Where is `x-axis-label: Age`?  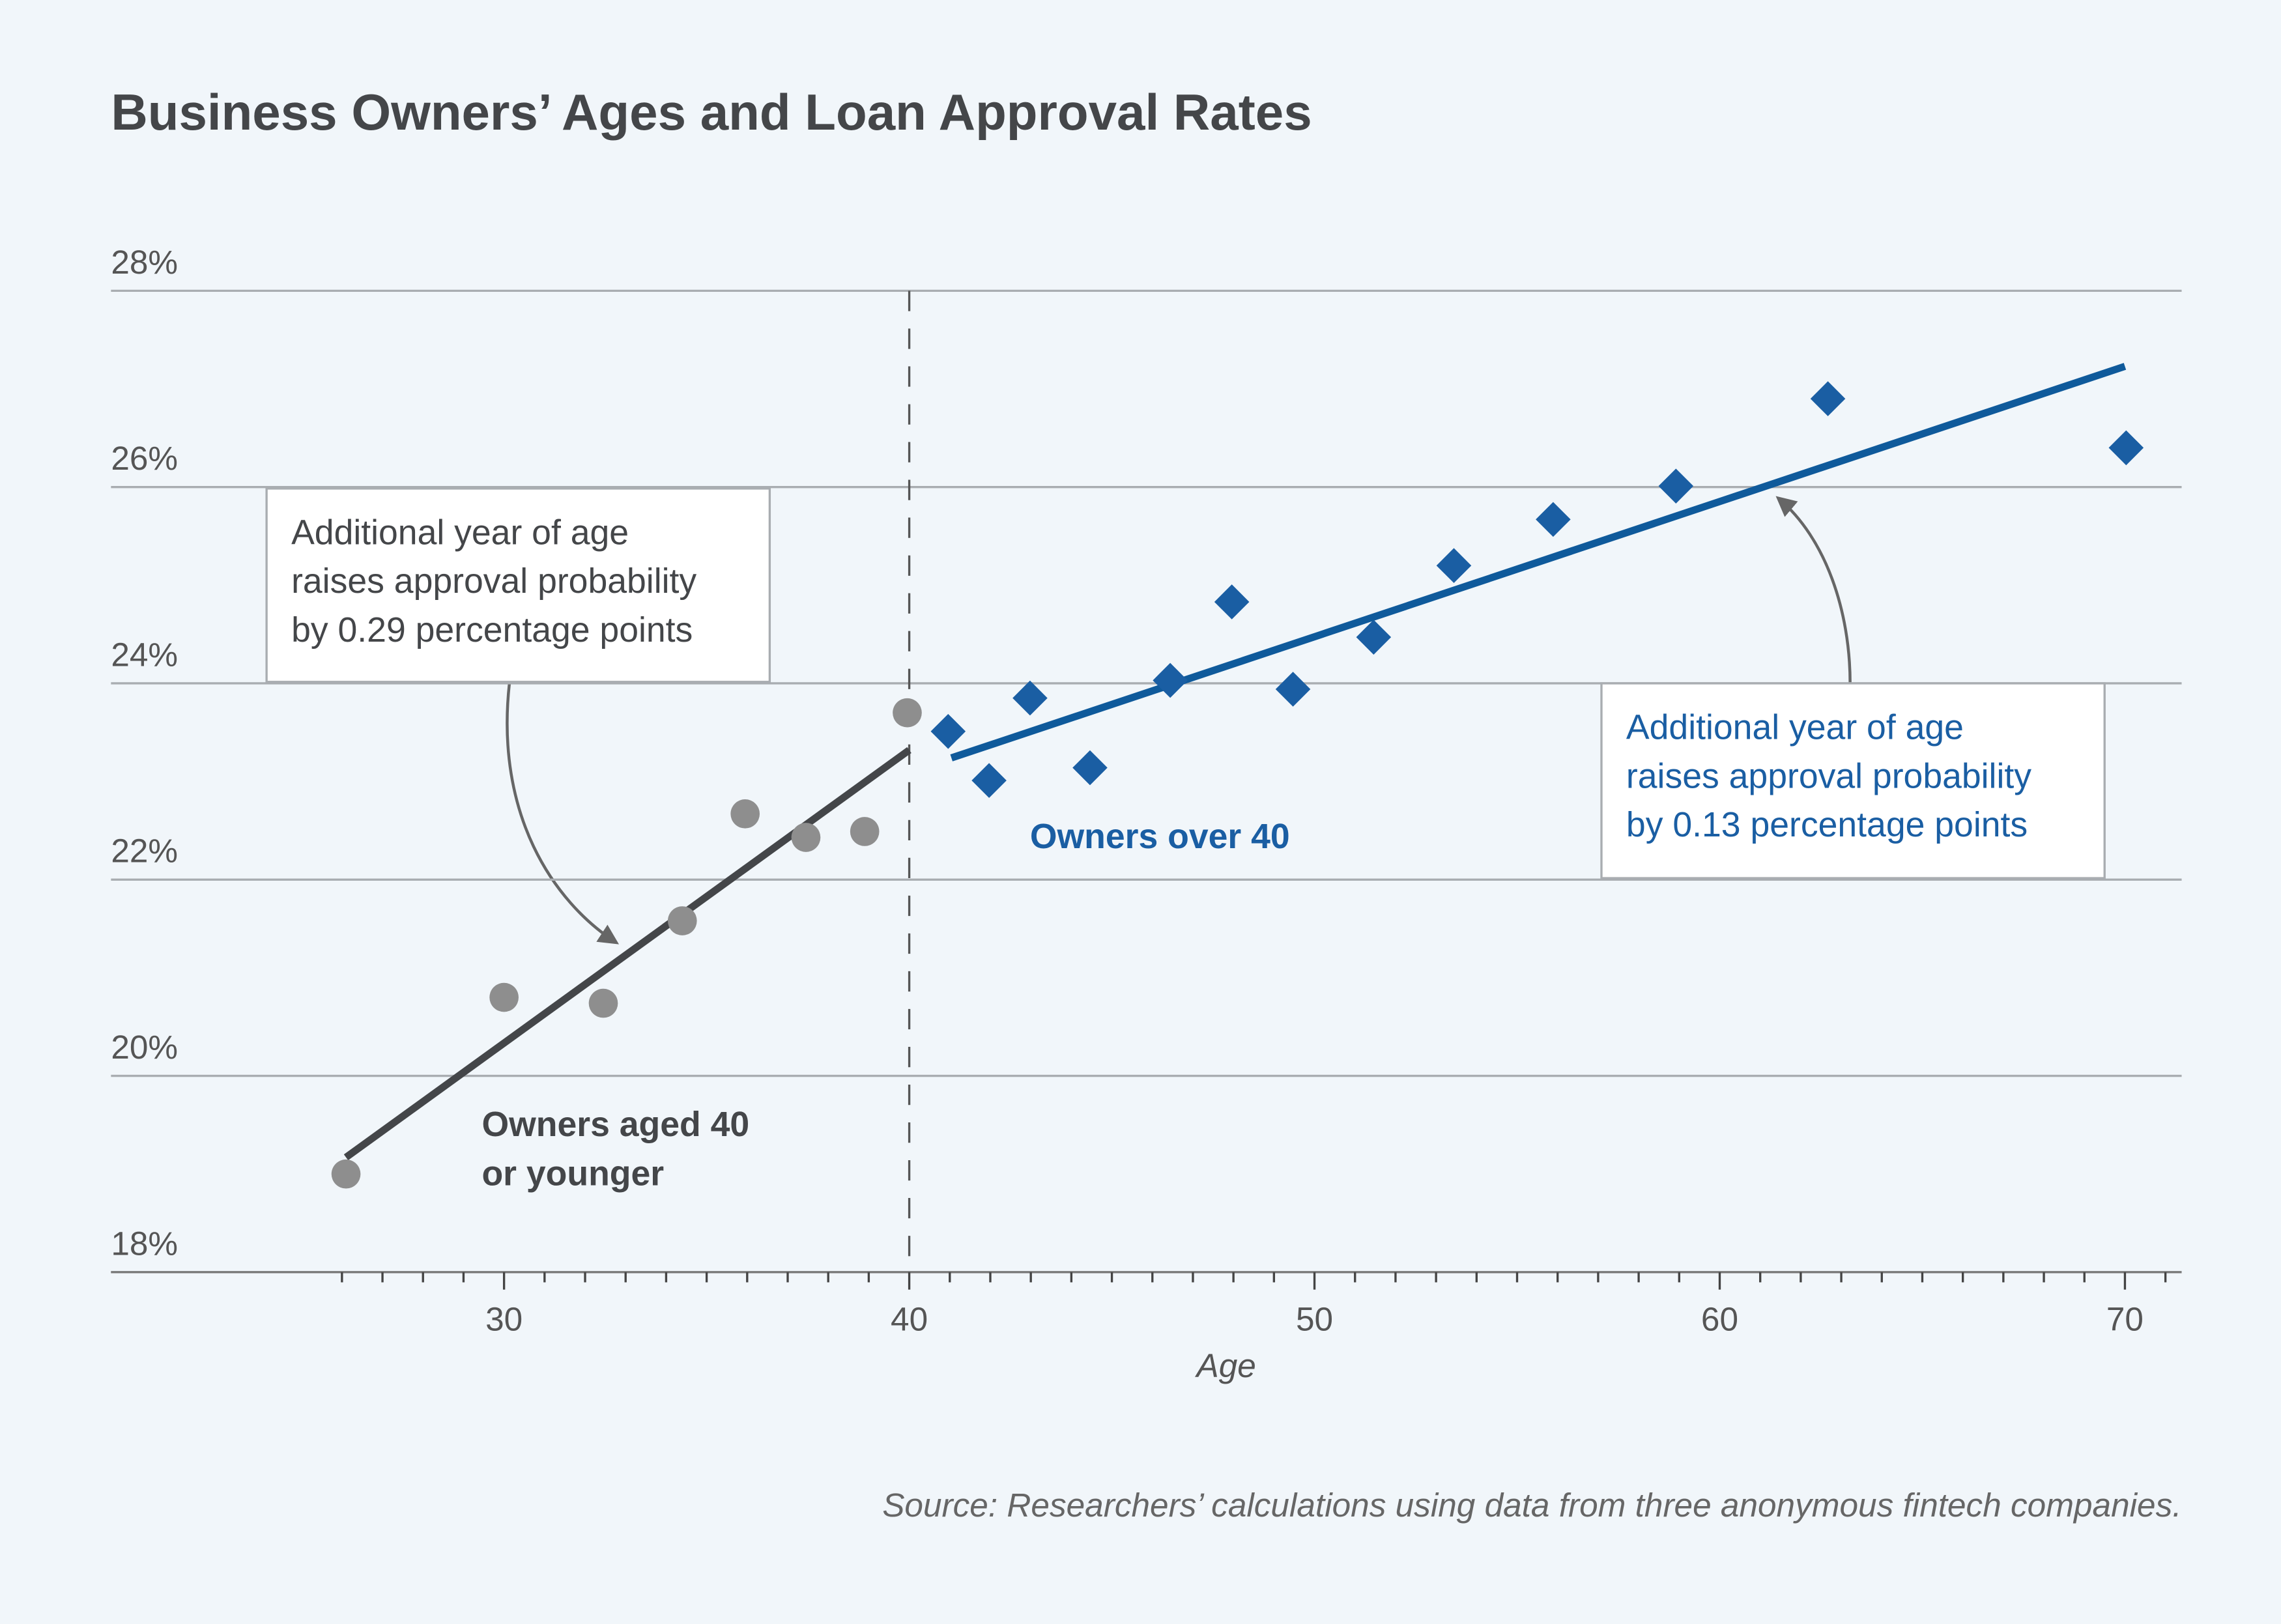
x-axis-label: Age is located at coordinates (1225, 1366).